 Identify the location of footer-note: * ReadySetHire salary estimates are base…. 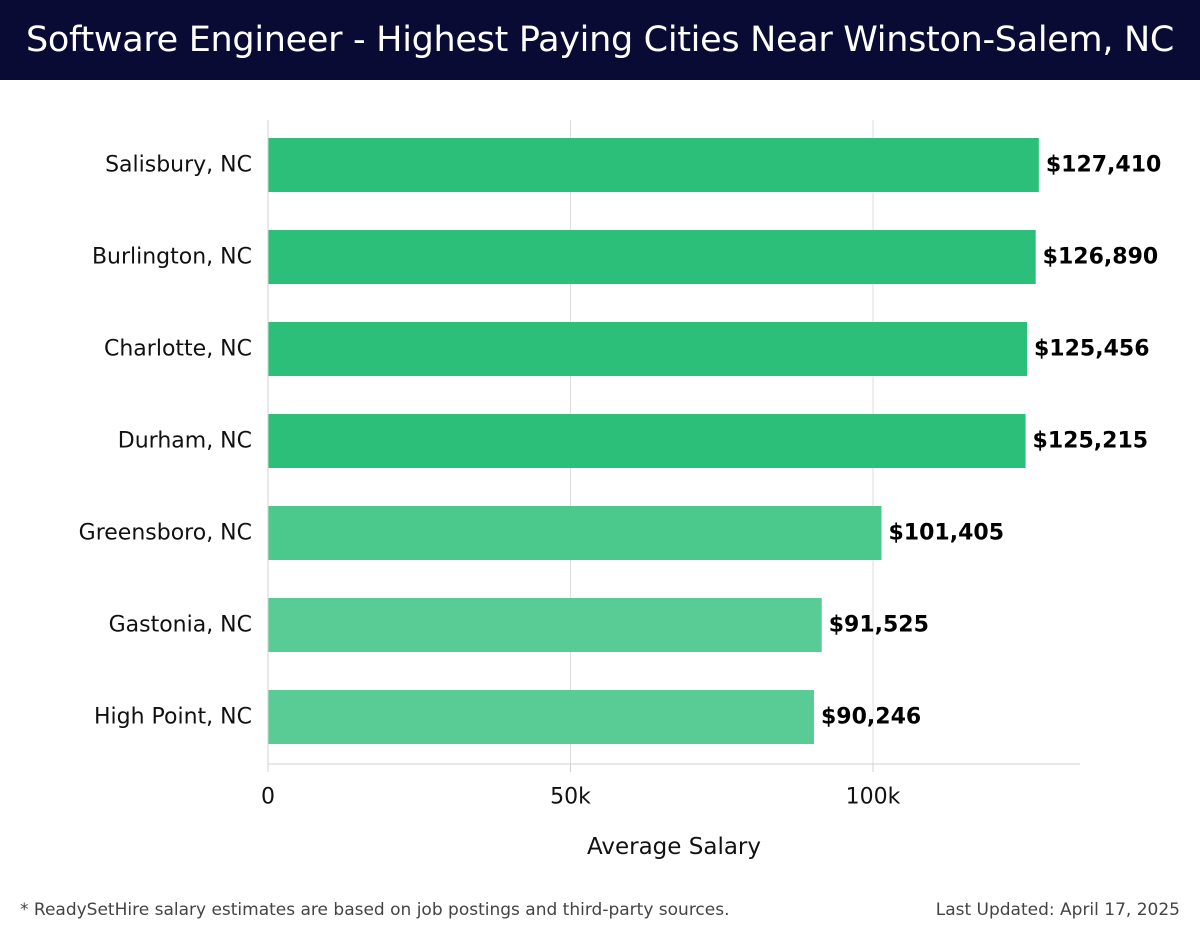
(375, 910).